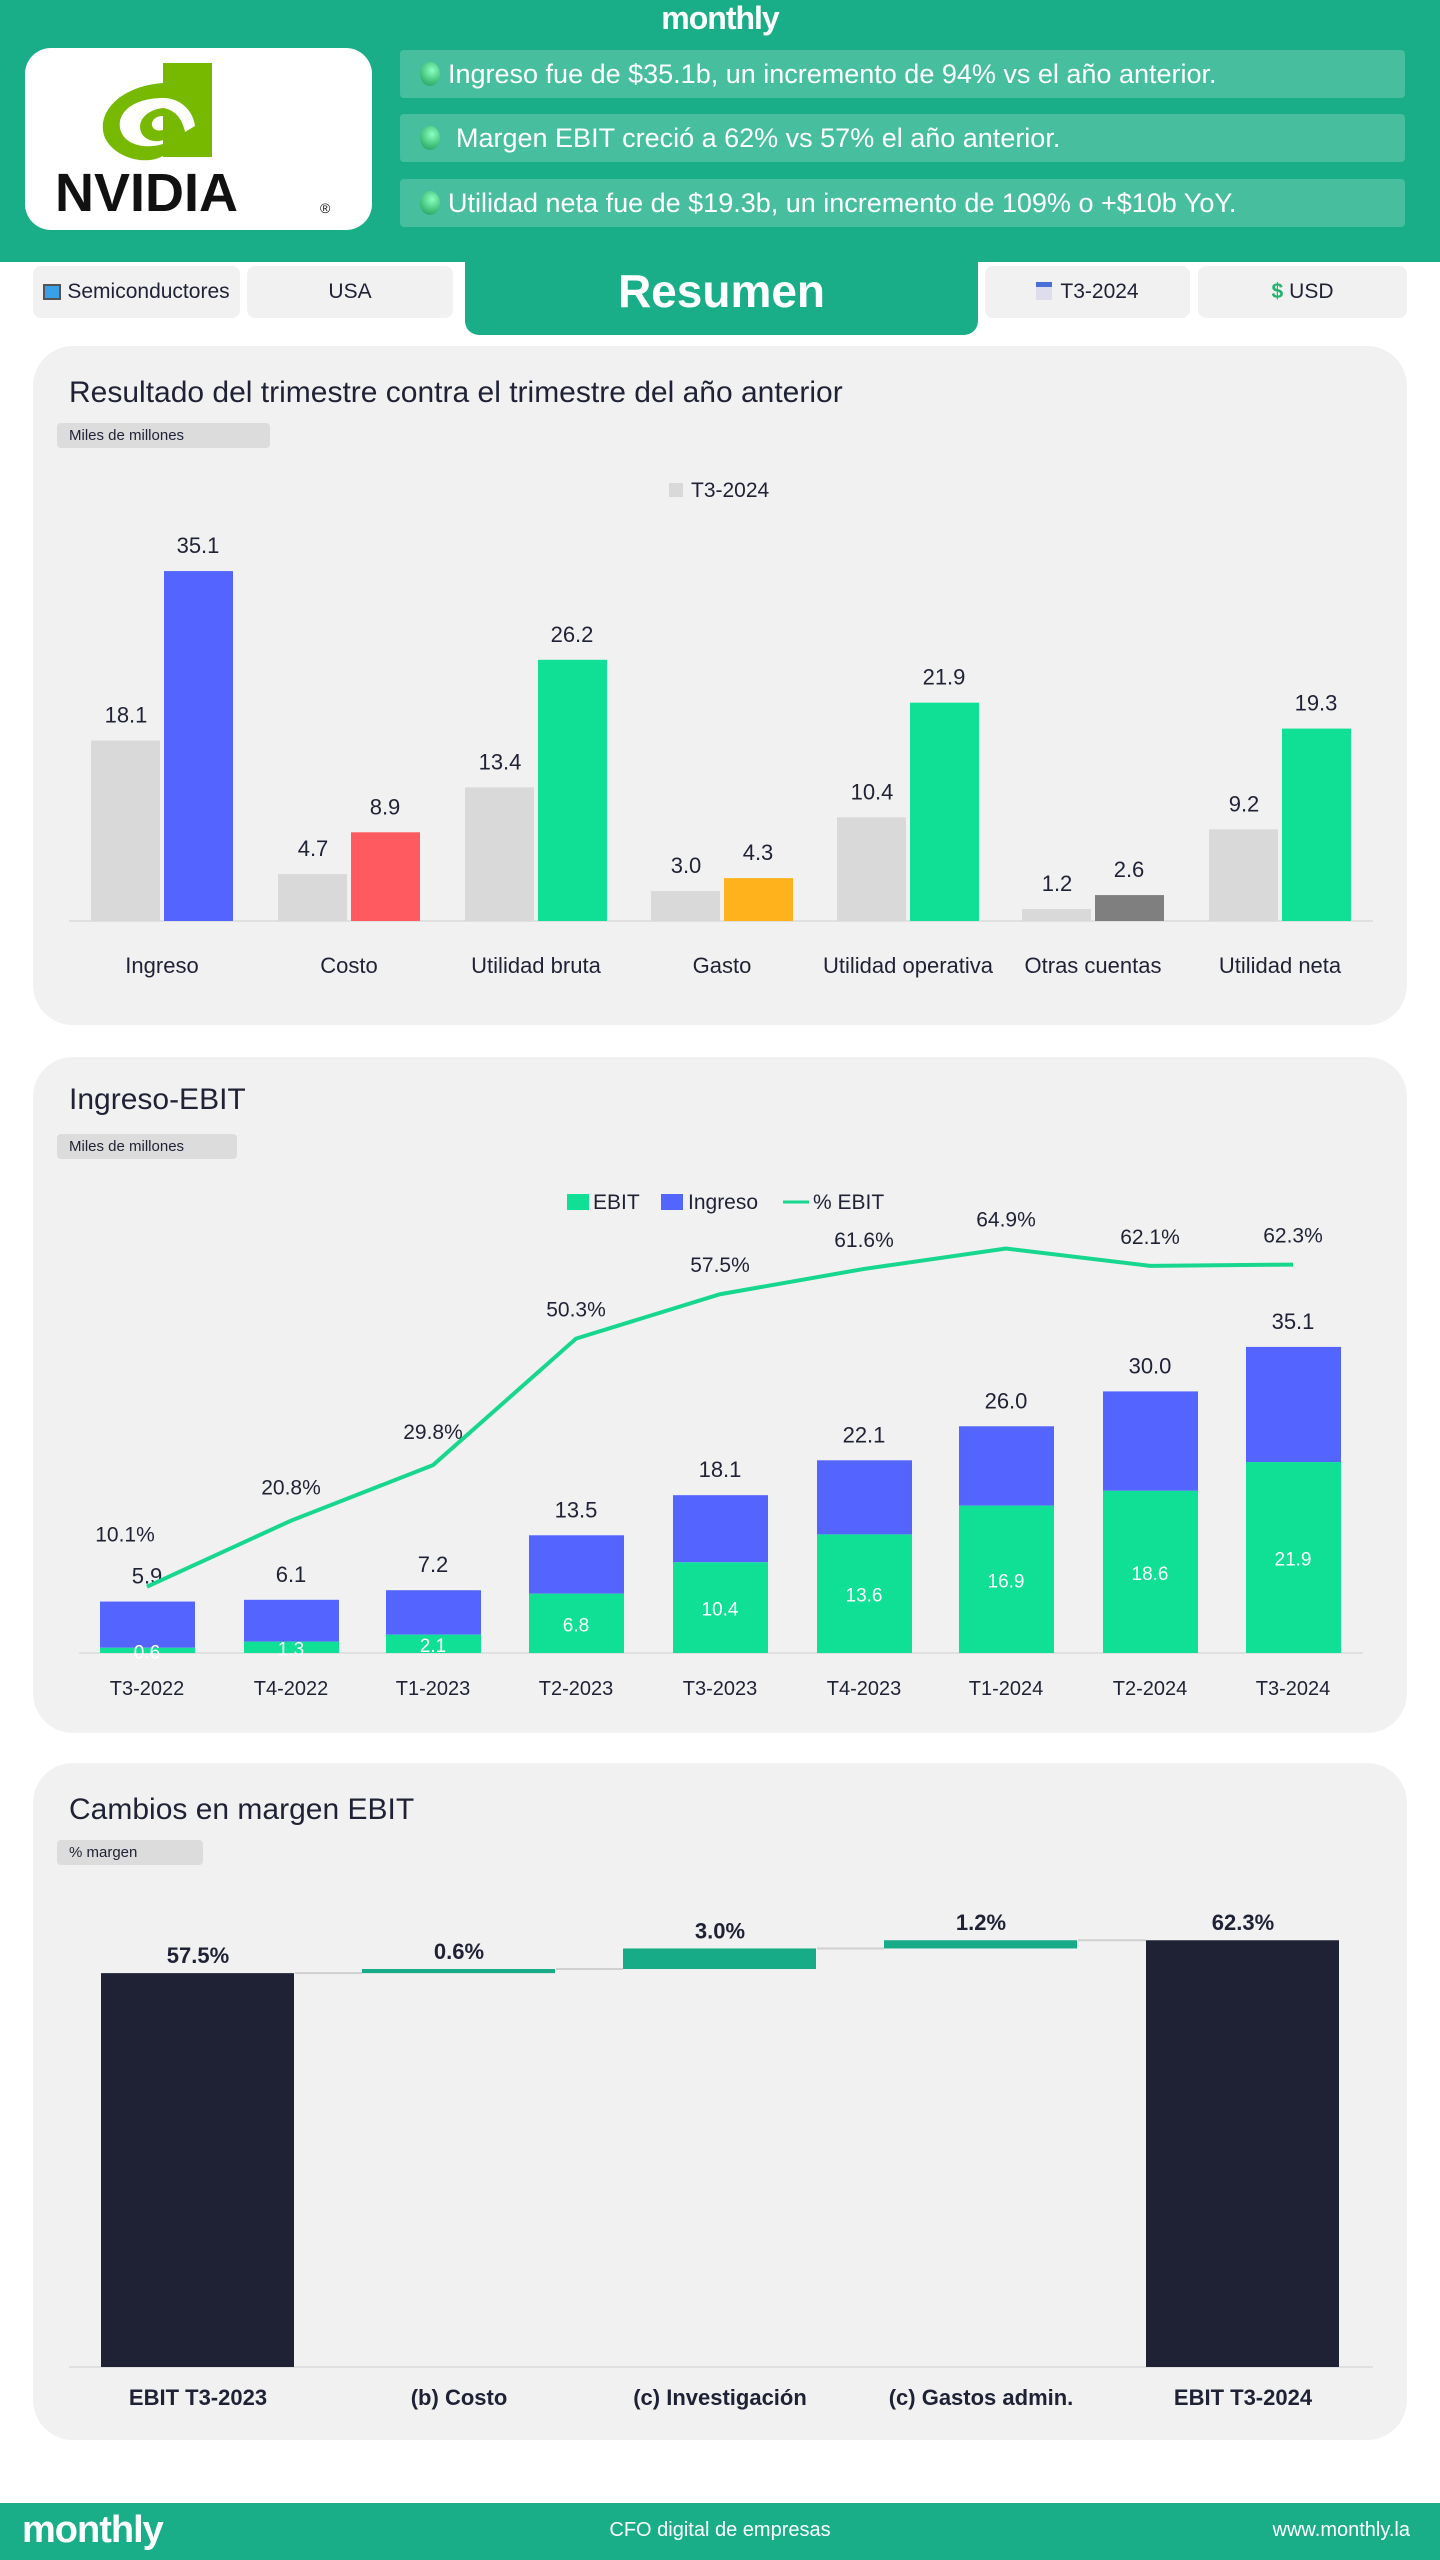 This screenshot has width=1440, height=2560. What do you see at coordinates (1341, 2530) in the screenshot?
I see `footer-url: www.monthly.la` at bounding box center [1341, 2530].